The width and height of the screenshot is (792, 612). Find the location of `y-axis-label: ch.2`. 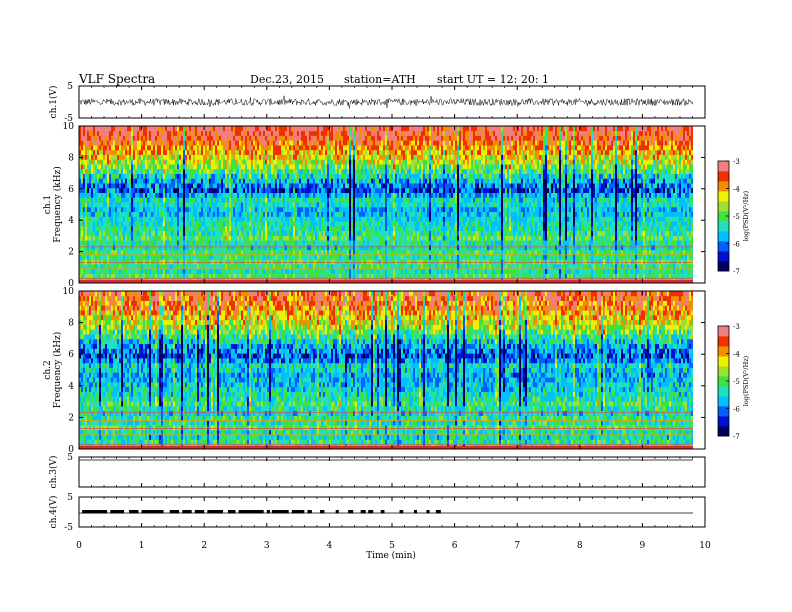

y-axis-label: ch.2 is located at coordinates (48, 369).